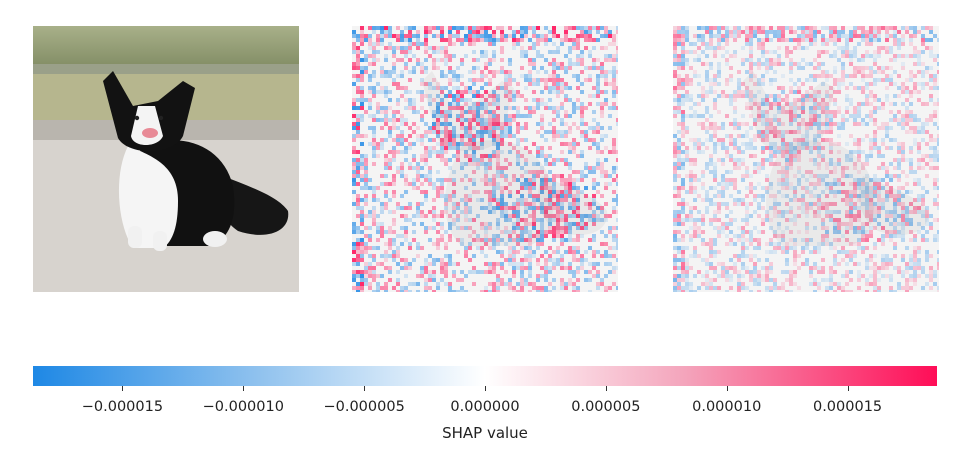 The width and height of the screenshot is (960, 450). I want to click on shap-colorbar, so click(485, 376).